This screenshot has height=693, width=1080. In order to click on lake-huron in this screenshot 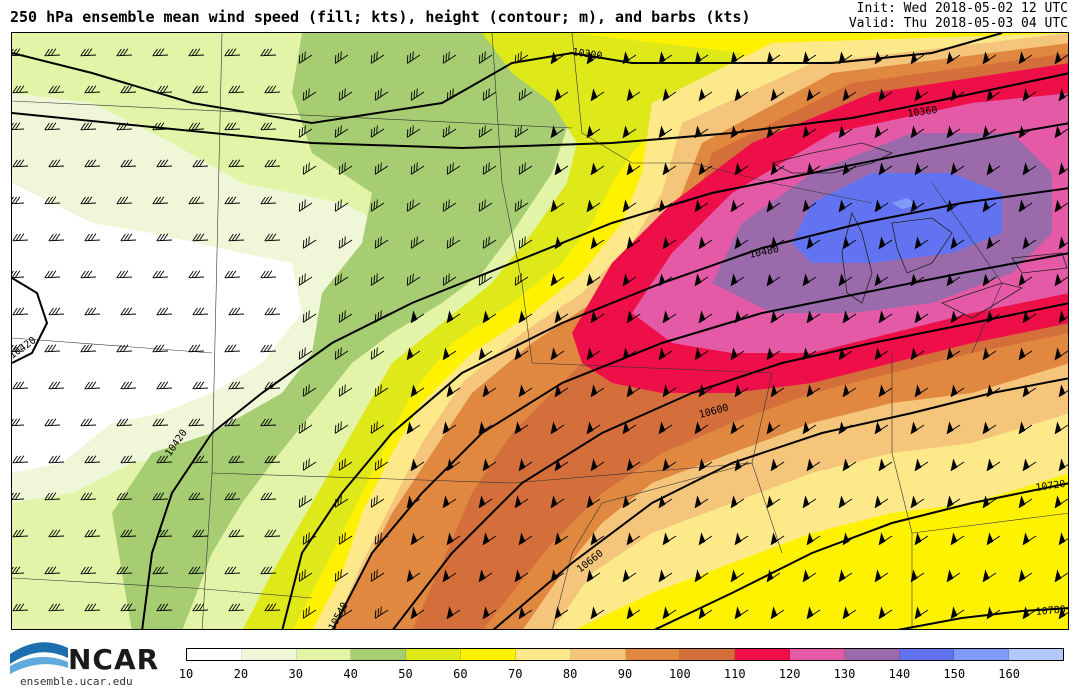, I will do `click(922, 245)`.